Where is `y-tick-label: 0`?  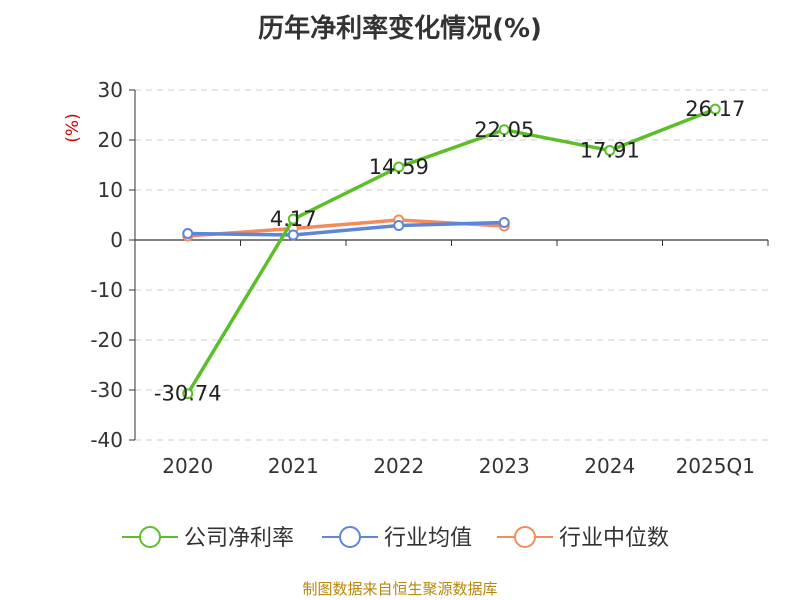 y-tick-label: 0 is located at coordinates (116, 240).